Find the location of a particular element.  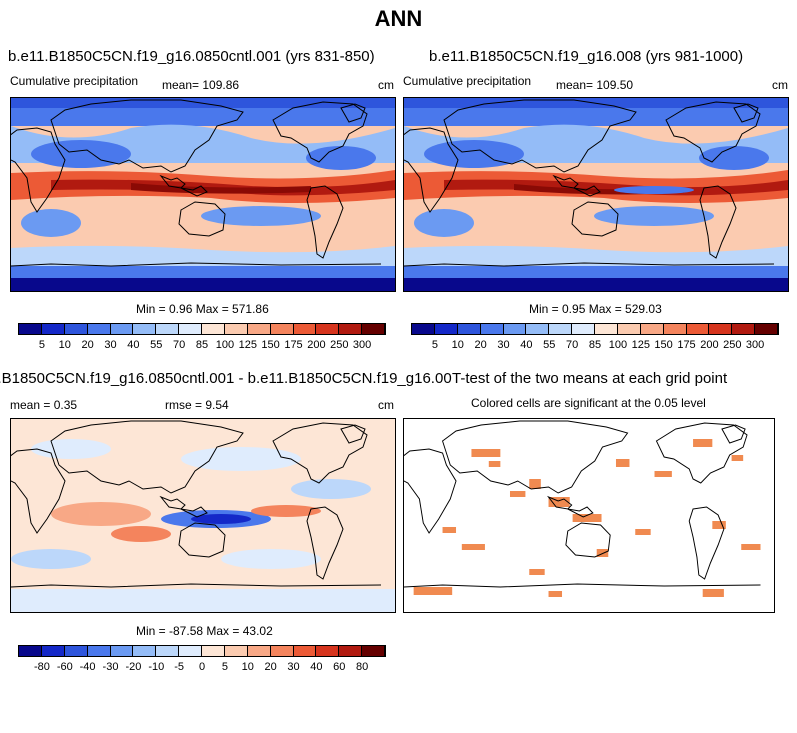

precip-map-top-right is located at coordinates (596, 194).